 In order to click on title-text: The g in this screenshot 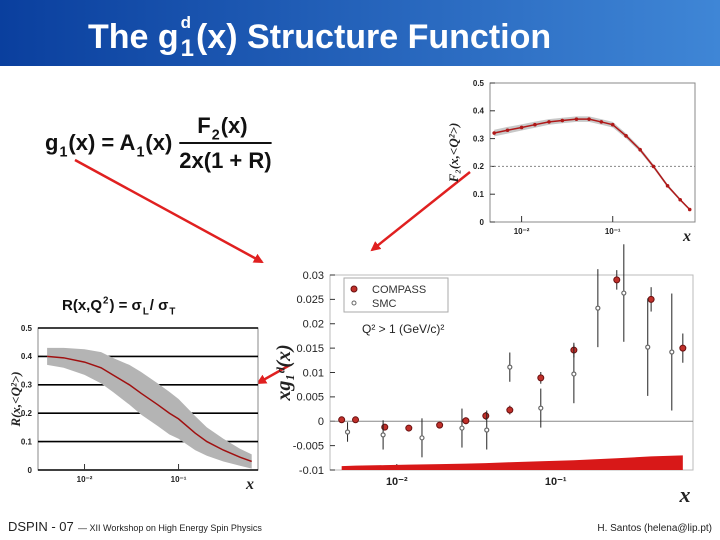, I will do `click(133, 37)`.